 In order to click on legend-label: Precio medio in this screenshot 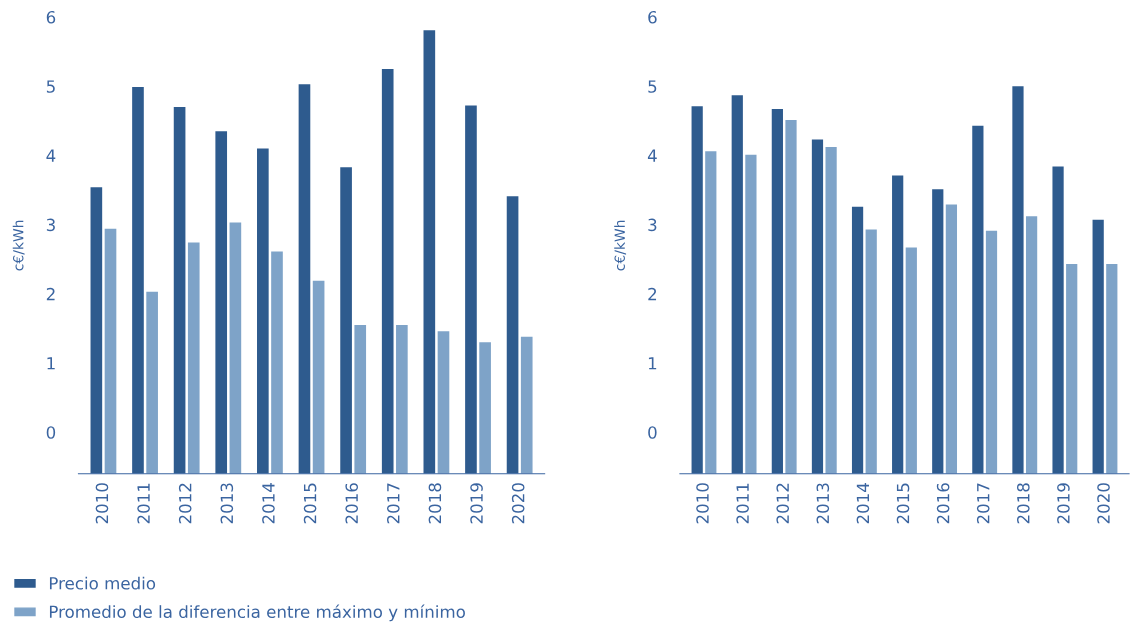, I will do `click(102, 583)`.